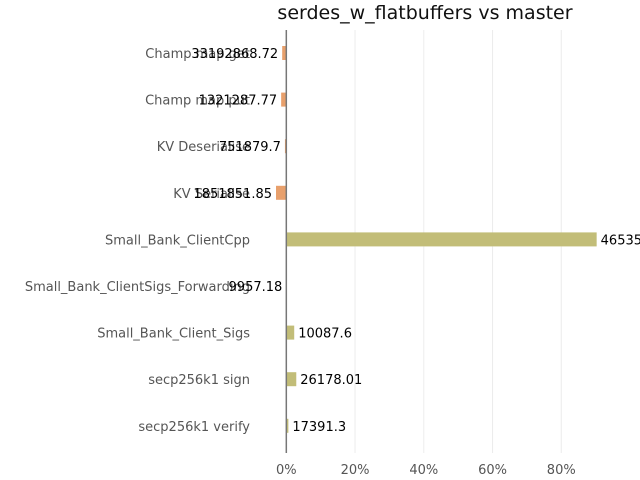 This screenshot has width=640, height=480. I want to click on data-label: 751879.7, so click(250, 147).